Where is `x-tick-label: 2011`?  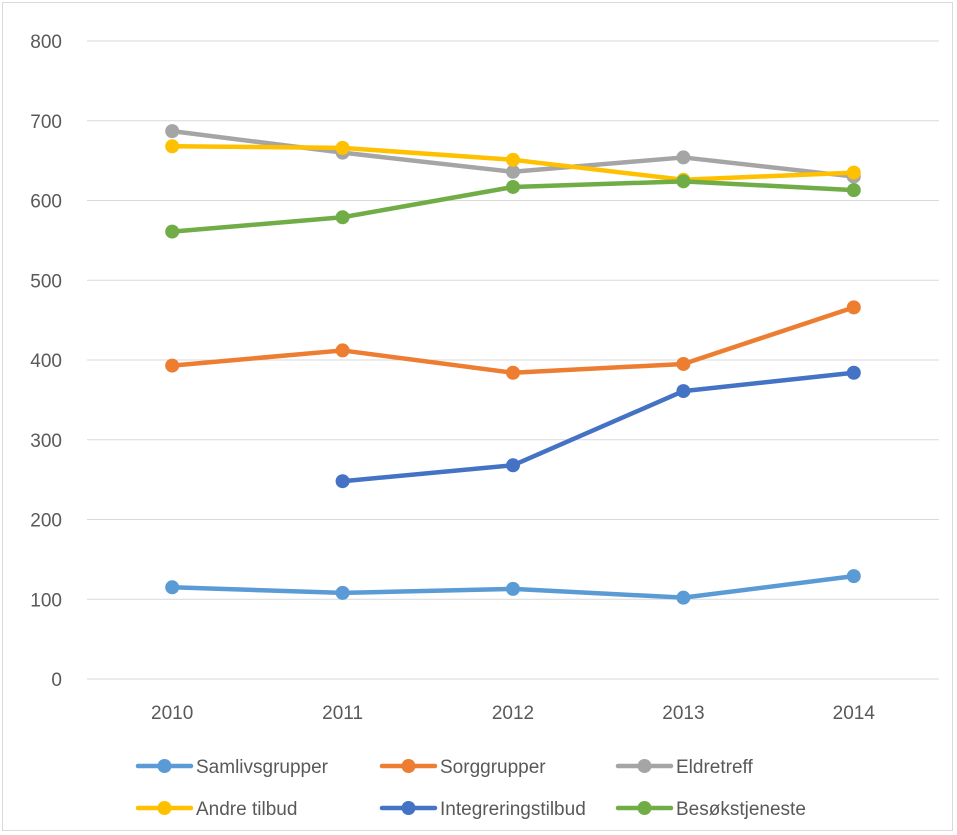
x-tick-label: 2011 is located at coordinates (342, 713).